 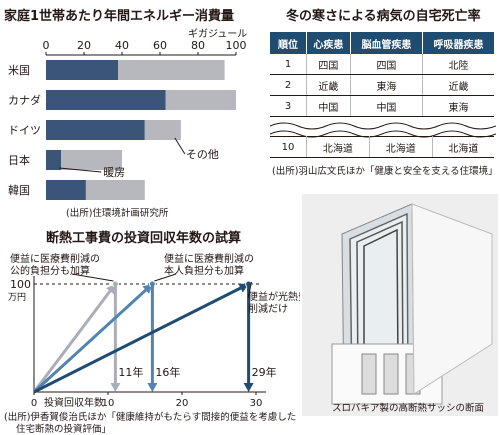 I want to click on x-tick-label: 80, so click(x=198, y=45).